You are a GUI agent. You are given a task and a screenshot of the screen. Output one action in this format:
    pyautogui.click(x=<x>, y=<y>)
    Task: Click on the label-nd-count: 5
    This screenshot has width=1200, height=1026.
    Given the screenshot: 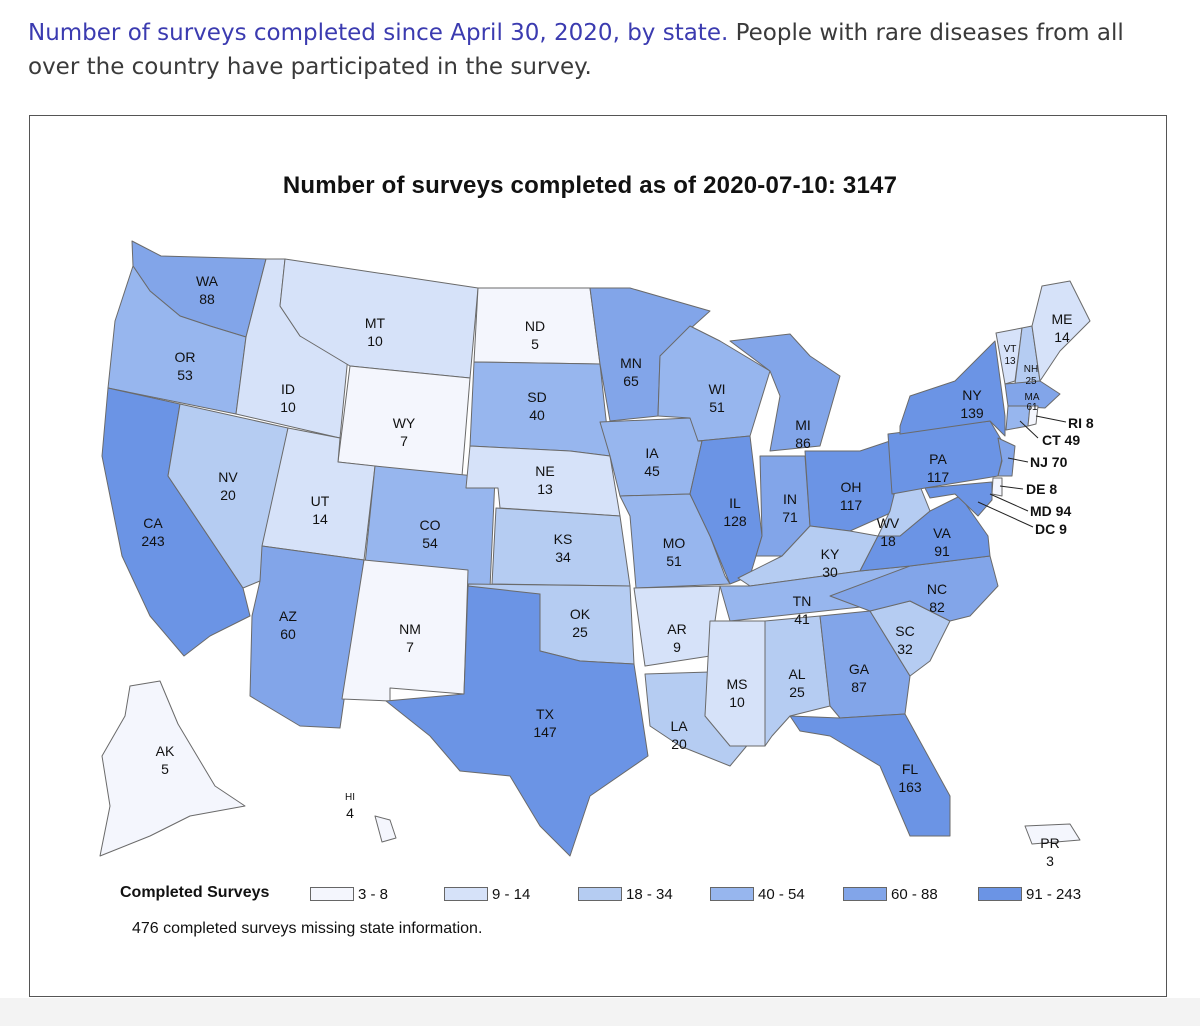 What is the action you would take?
    pyautogui.click(x=535, y=344)
    